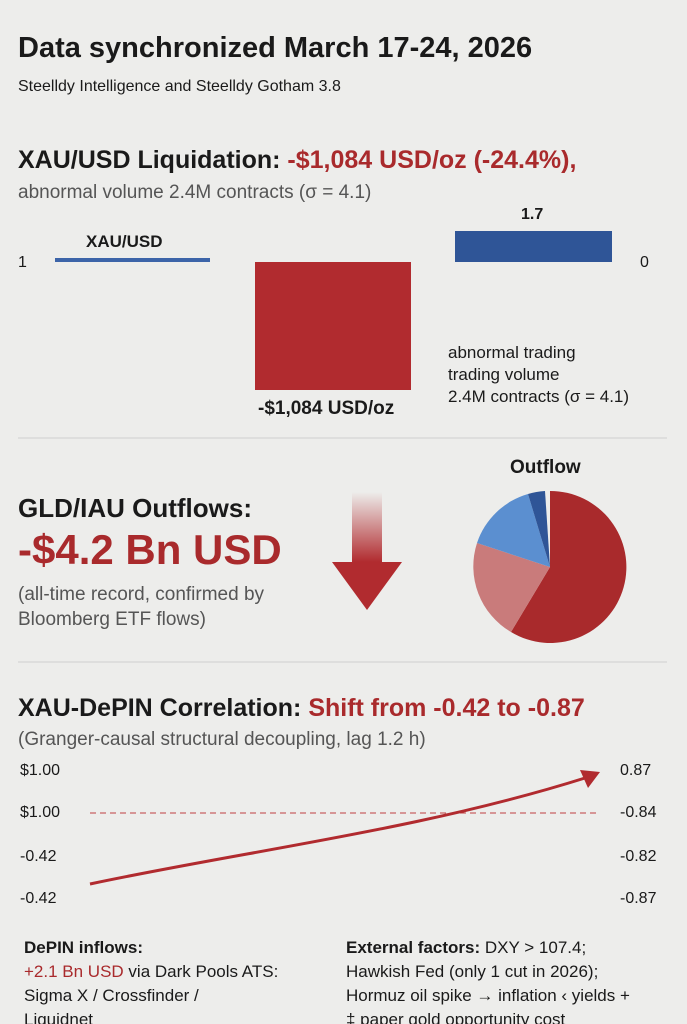 The height and width of the screenshot is (1024, 687). What do you see at coordinates (74, 971) in the screenshot?
I see `highlight: +2.1 Bn USD` at bounding box center [74, 971].